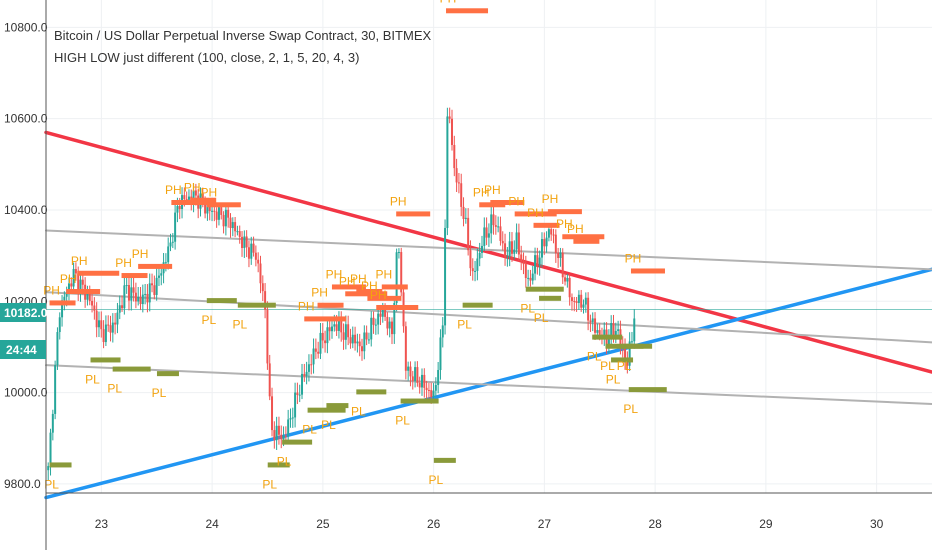 The height and width of the screenshot is (550, 932). Describe the element at coordinates (655, 524) in the screenshot. I see `x-tick-label: 28` at that location.